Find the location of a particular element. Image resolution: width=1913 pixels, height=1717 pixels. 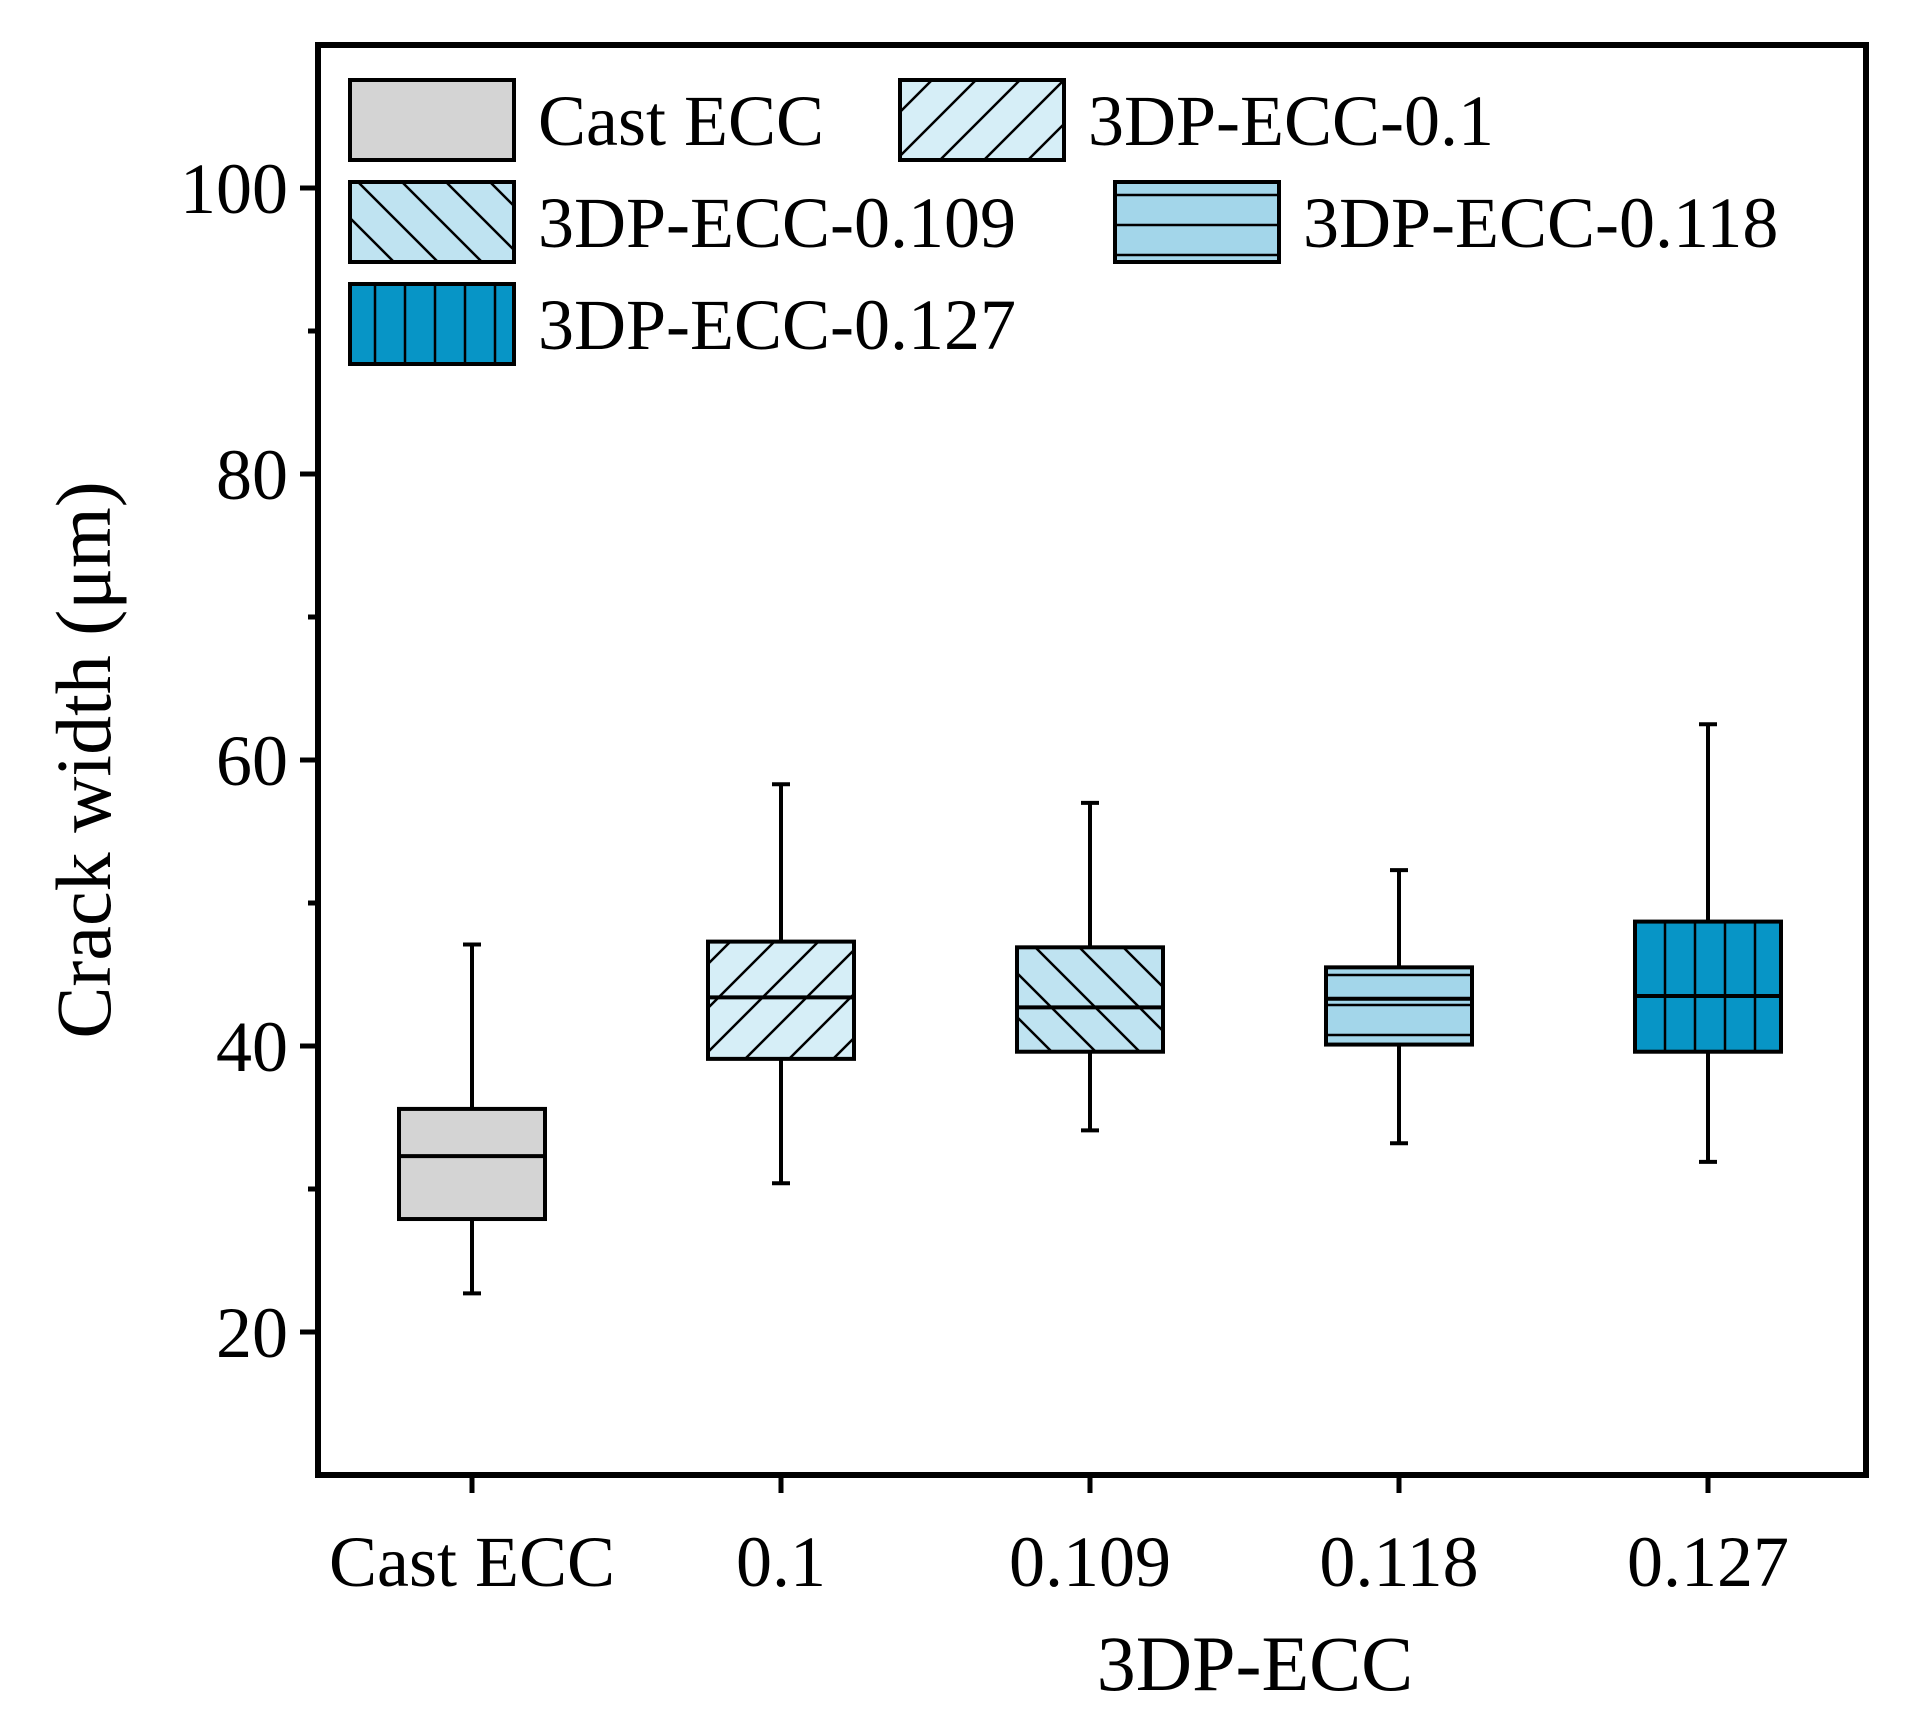

legend-label: 3DP-ECC-0.1 is located at coordinates (1291, 121).